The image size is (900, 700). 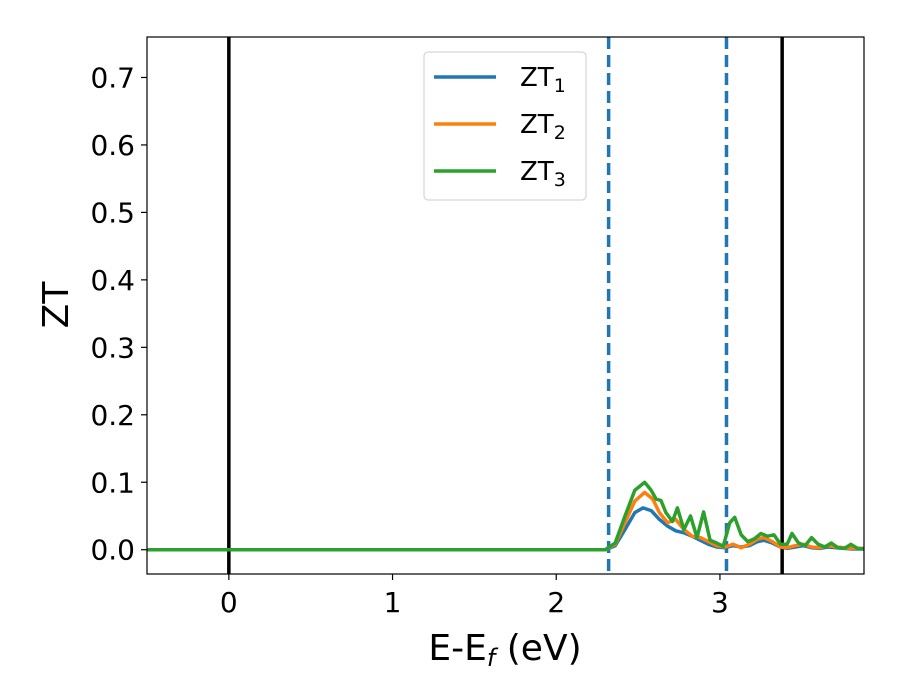 I want to click on y-tick-label: 0.7, so click(x=112, y=77).